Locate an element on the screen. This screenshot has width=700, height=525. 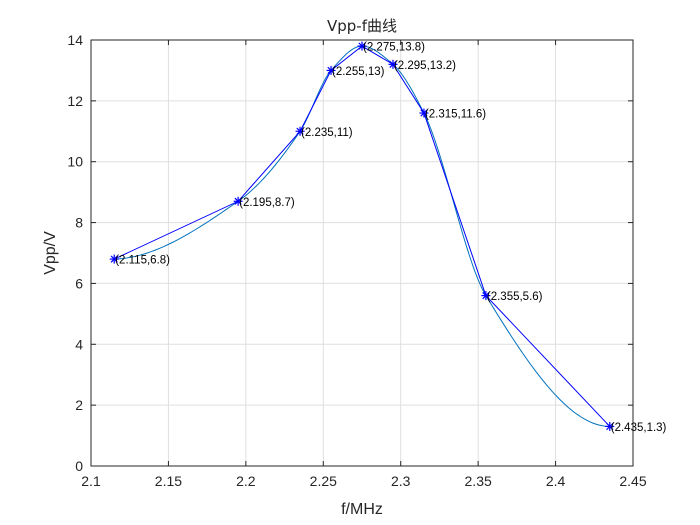
y-tick-labels: 0 2 4 6 8 10 12 14 is located at coordinates (75, 253).